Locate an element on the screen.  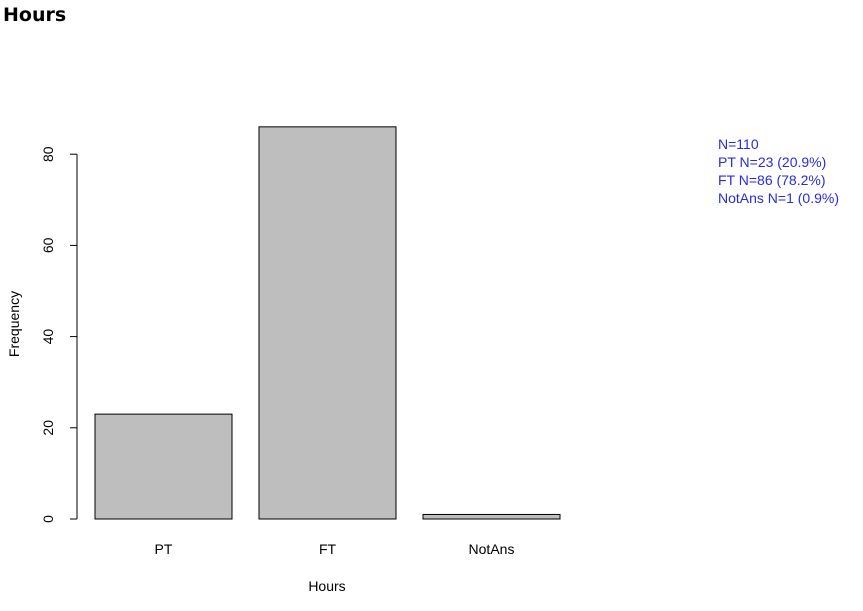
category-labels: PT FT NotAns is located at coordinates (335, 549).